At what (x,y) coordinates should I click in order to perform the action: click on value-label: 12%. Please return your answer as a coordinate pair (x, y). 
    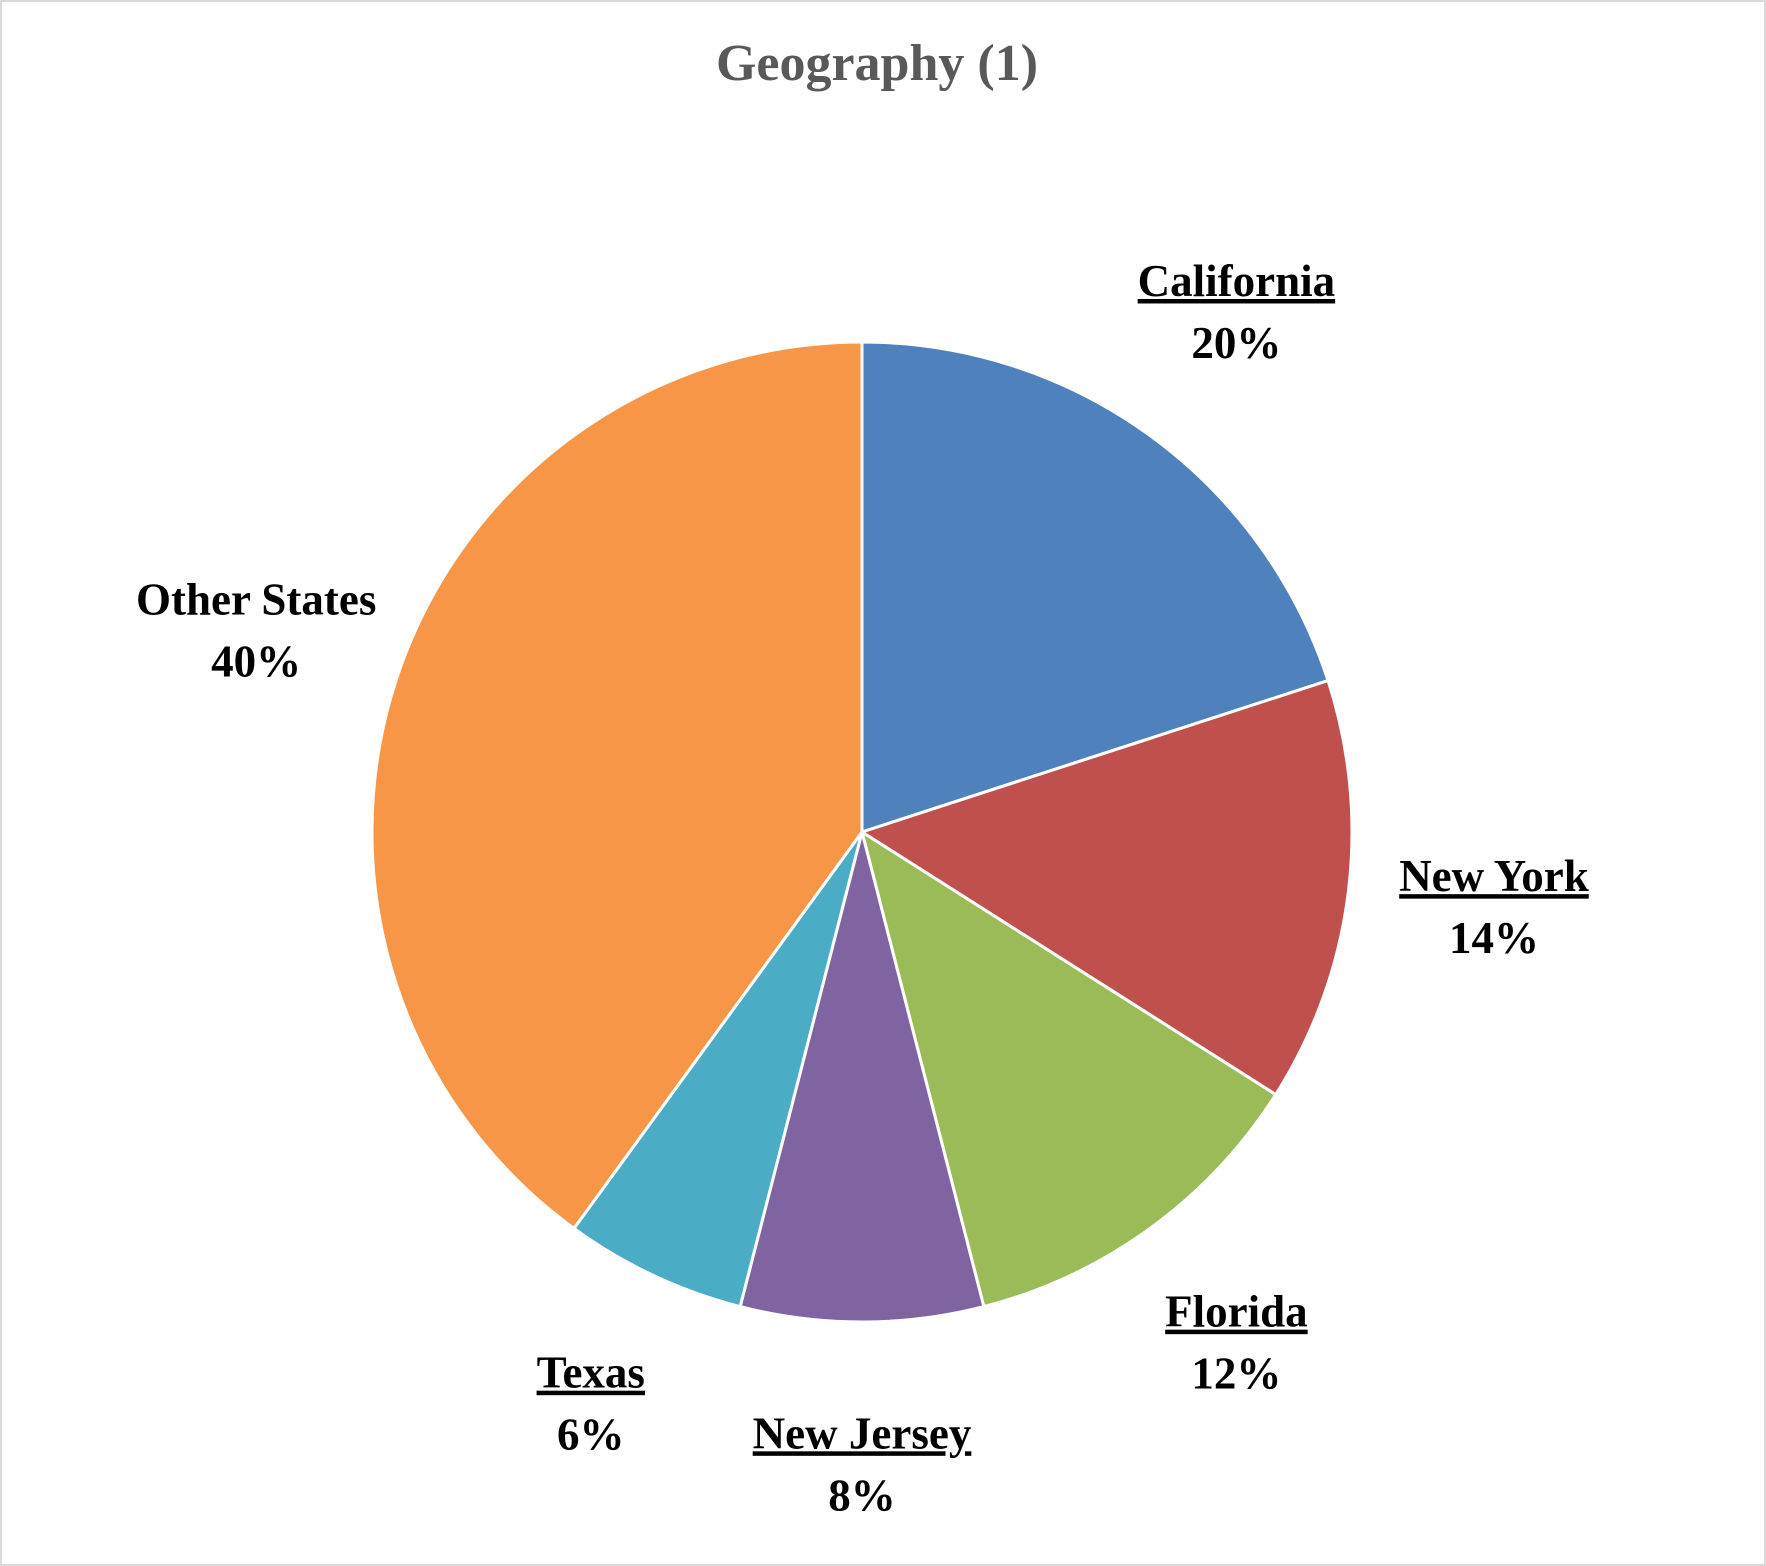
    Looking at the image, I should click on (1236, 1374).